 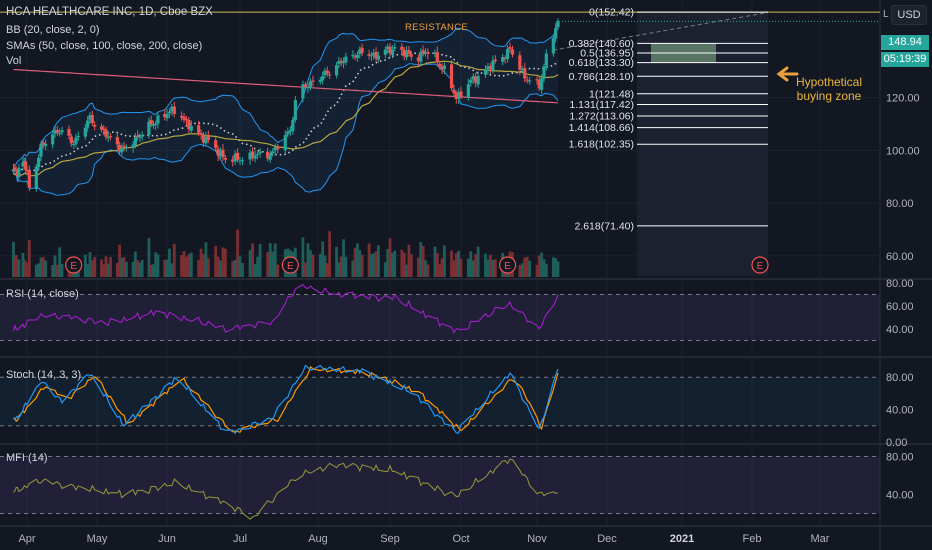 What do you see at coordinates (607, 539) in the screenshot?
I see `time-axis-tick: Dec` at bounding box center [607, 539].